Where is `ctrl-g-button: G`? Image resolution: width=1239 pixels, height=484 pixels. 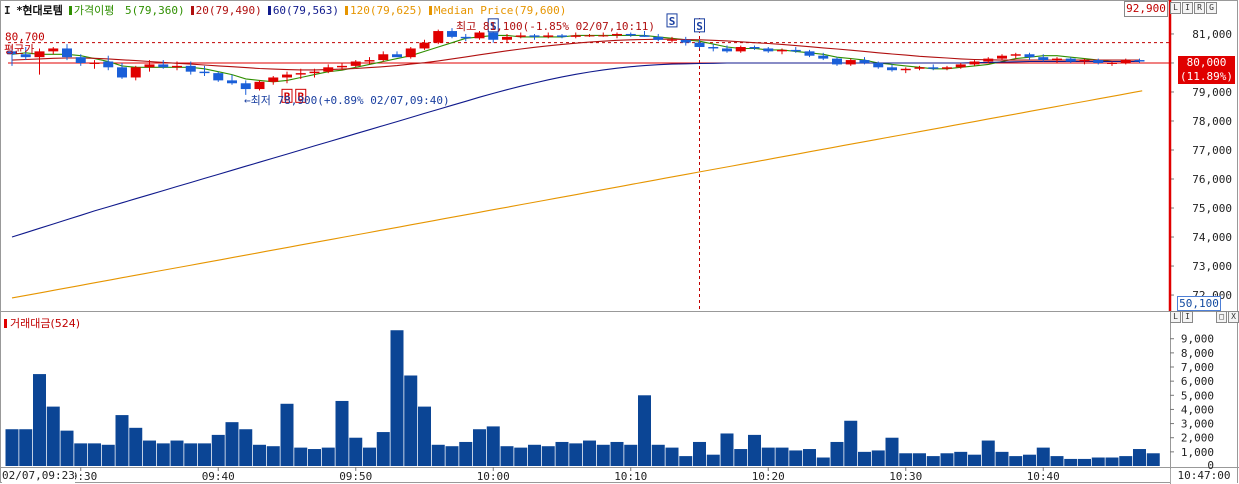 ctrl-g-button: G is located at coordinates (1211, 8).